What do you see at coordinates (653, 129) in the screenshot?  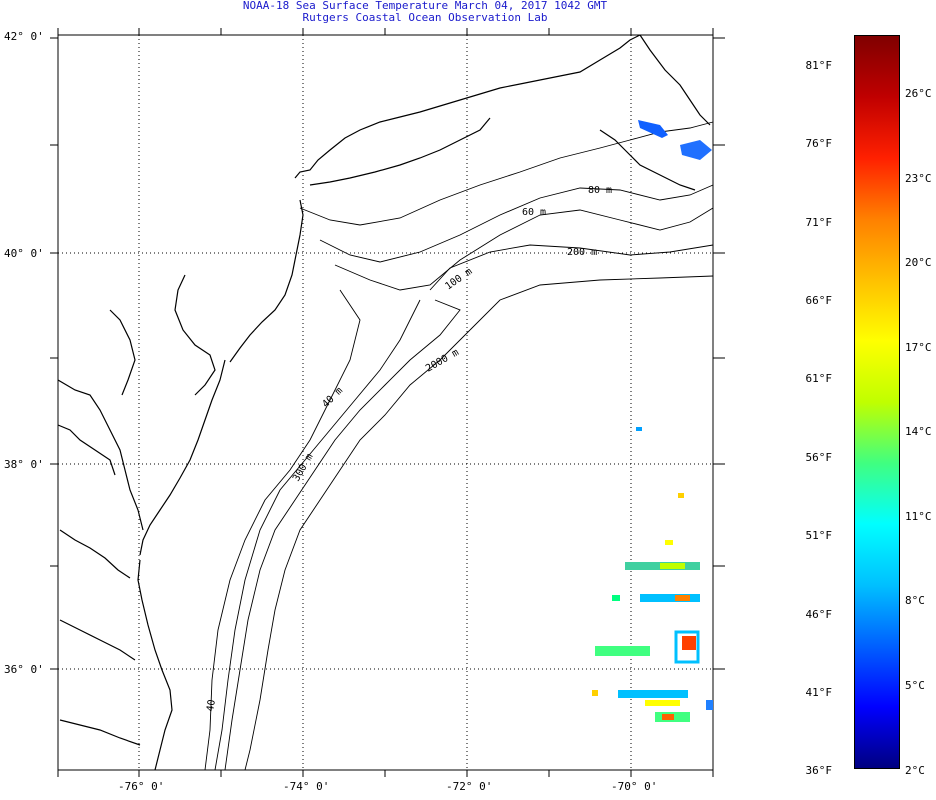 I see `sst-patch-northeast` at bounding box center [653, 129].